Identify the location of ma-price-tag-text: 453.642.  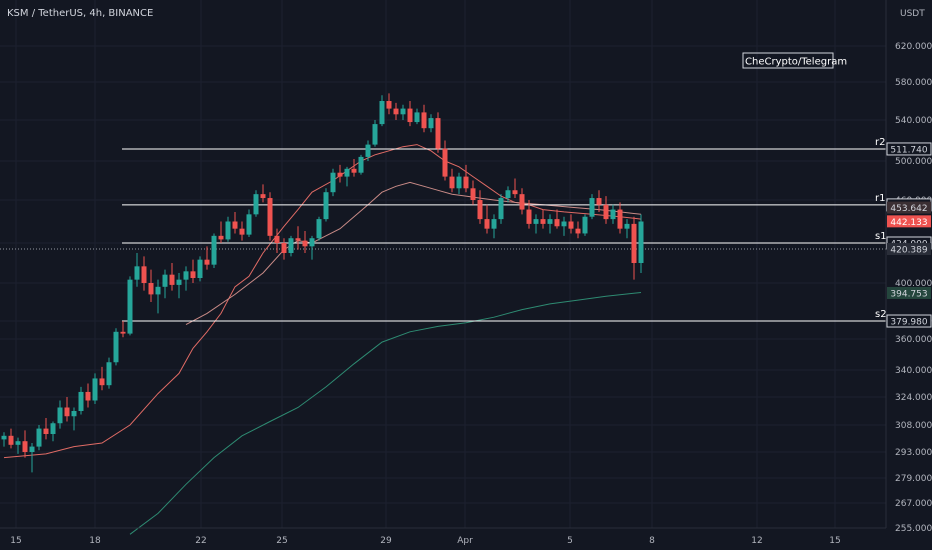
(908, 209).